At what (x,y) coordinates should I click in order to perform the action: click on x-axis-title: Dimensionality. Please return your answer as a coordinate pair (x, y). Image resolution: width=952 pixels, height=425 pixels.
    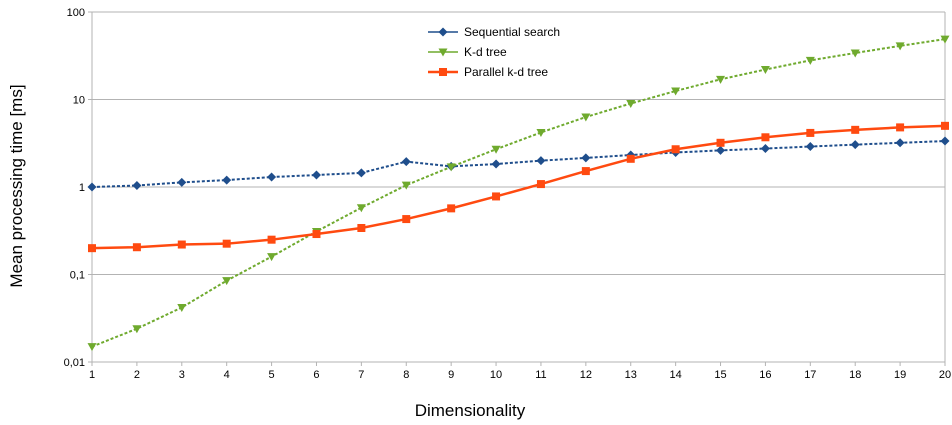
    Looking at the image, I should click on (470, 410).